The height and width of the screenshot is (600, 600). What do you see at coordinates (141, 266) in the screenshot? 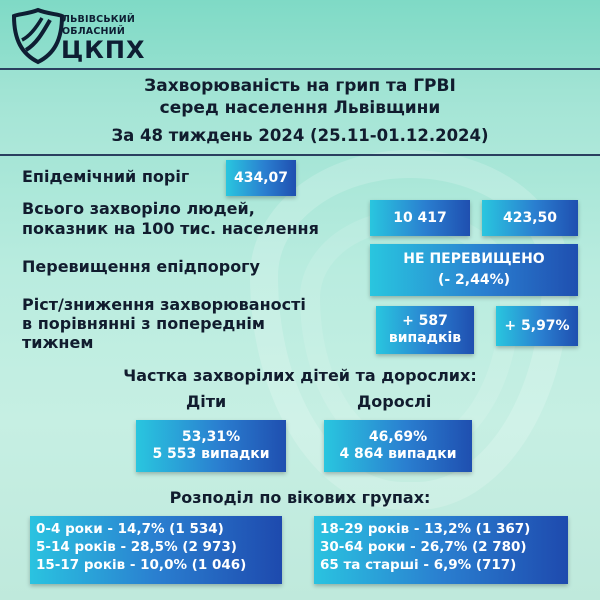
I see `exceed-label: Перевищення епідпорогу` at bounding box center [141, 266].